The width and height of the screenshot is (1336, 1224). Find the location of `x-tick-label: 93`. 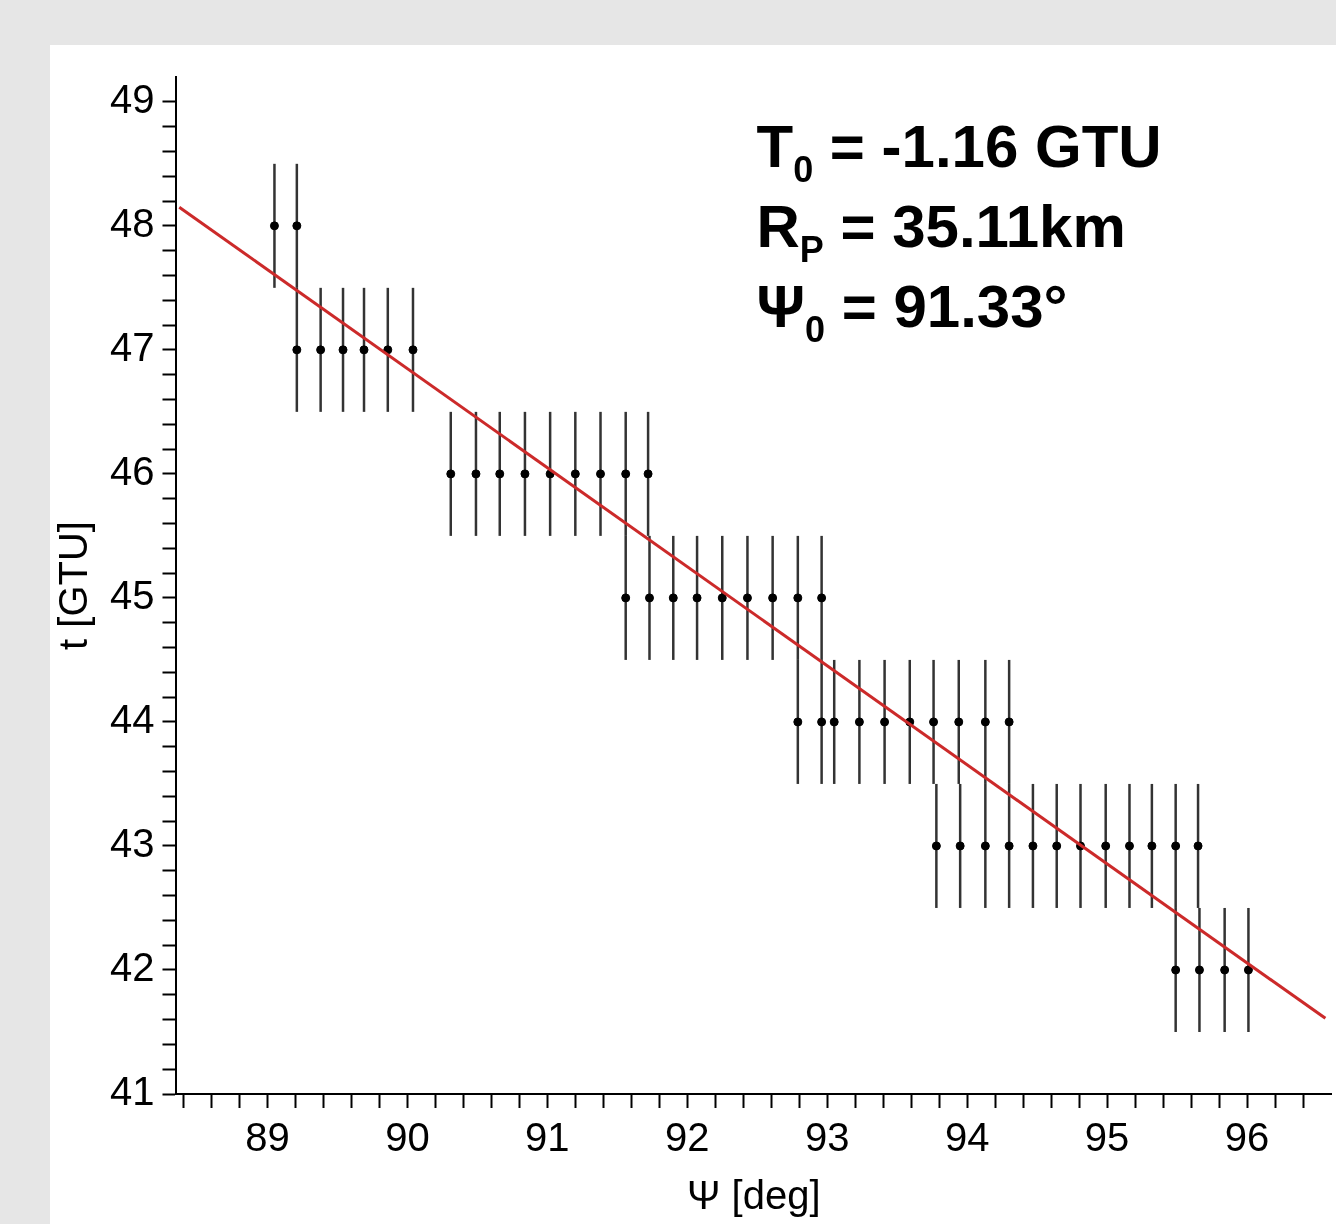

x-tick-label: 93 is located at coordinates (827, 1137).